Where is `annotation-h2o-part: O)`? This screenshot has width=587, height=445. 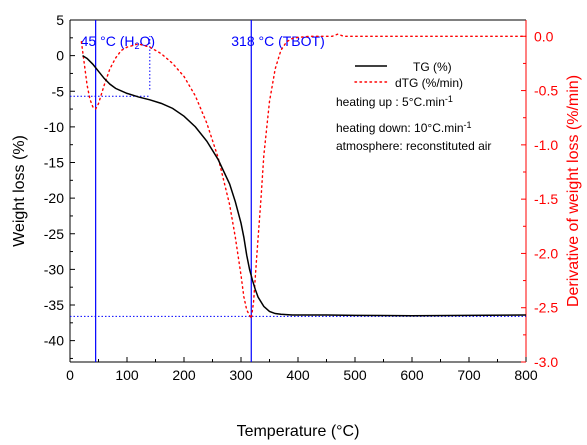
annotation-h2o-part: O) is located at coordinates (148, 41).